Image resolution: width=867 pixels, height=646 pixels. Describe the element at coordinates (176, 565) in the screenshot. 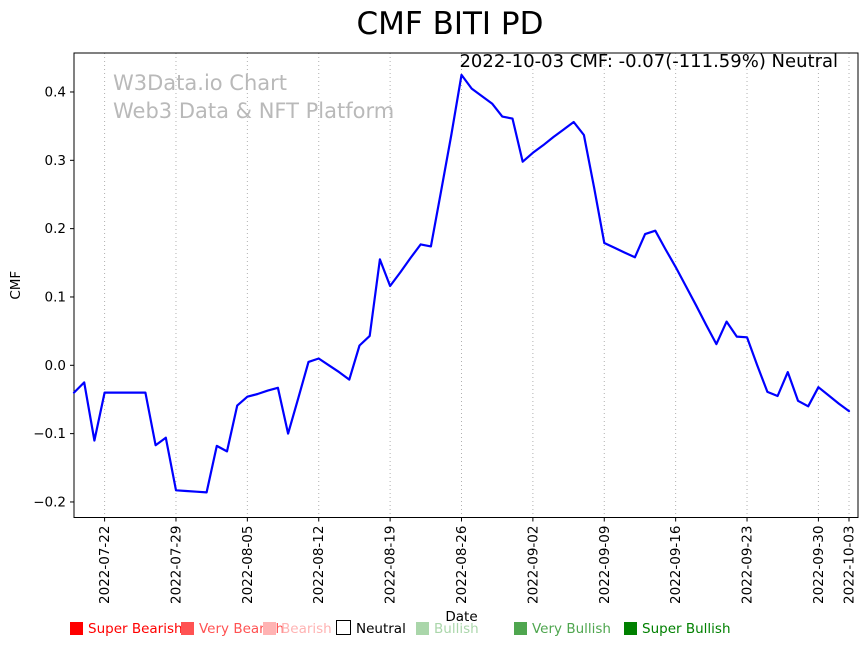

I see `x-tick-label: 2022-07-29` at that location.